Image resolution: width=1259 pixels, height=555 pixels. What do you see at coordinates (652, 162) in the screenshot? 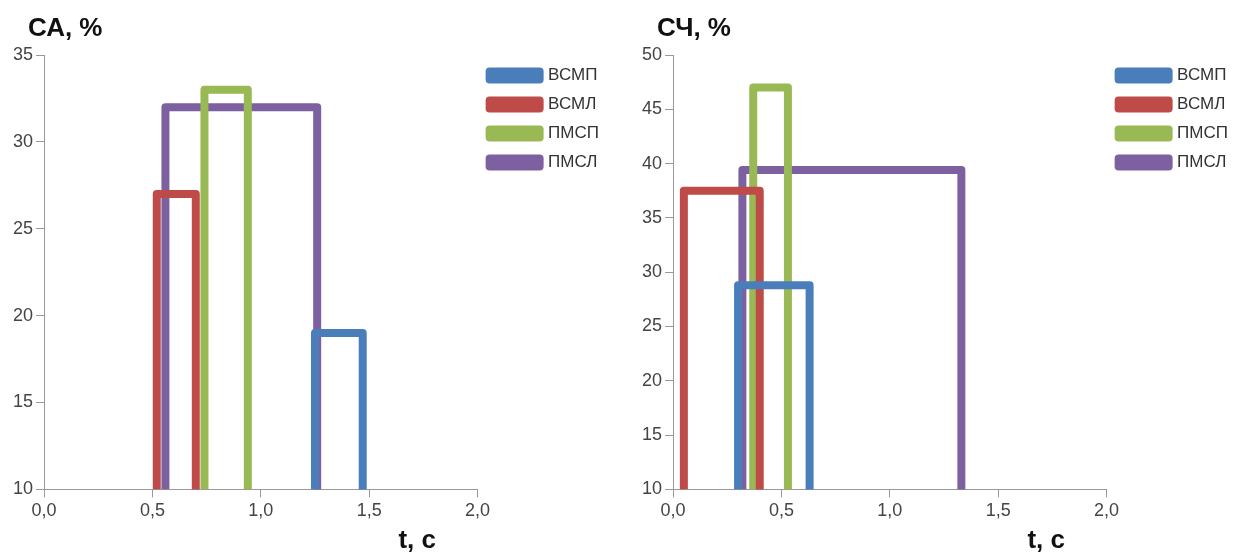
I see `y-tick-label: 40` at bounding box center [652, 162].